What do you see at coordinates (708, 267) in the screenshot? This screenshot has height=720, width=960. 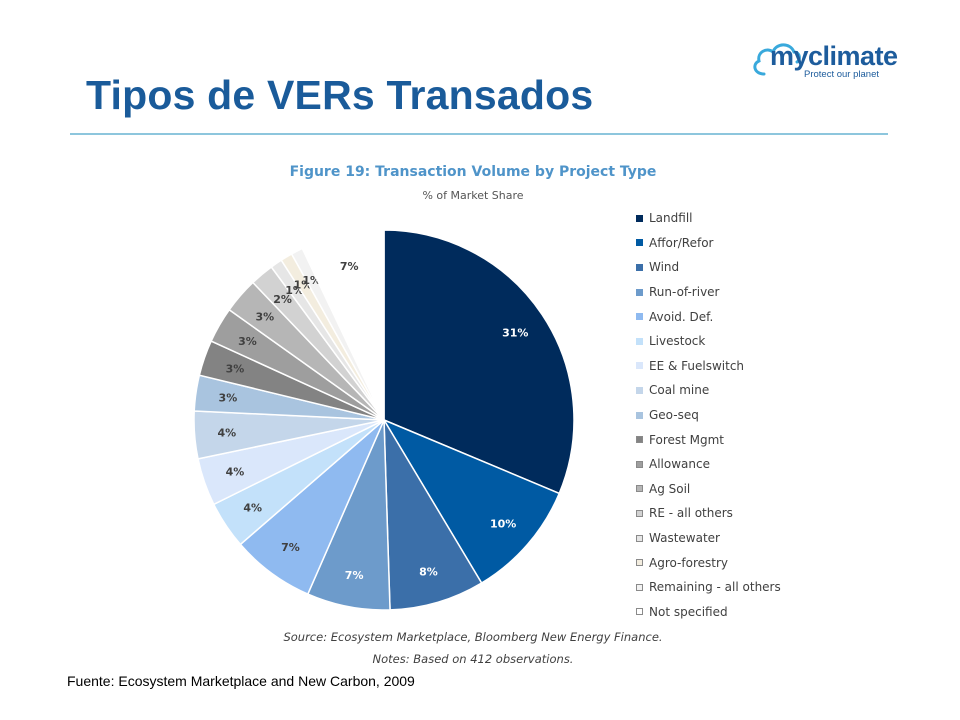 I see `legend-item: Wind` at bounding box center [708, 267].